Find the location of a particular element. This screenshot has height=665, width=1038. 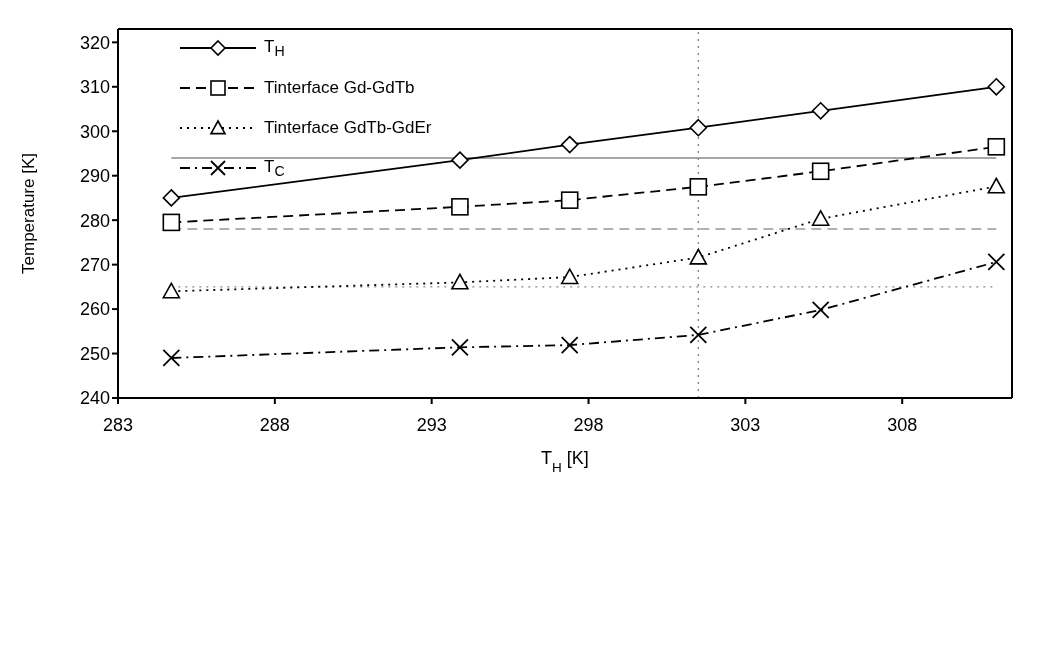

x-tick-label: 303 is located at coordinates (745, 424).